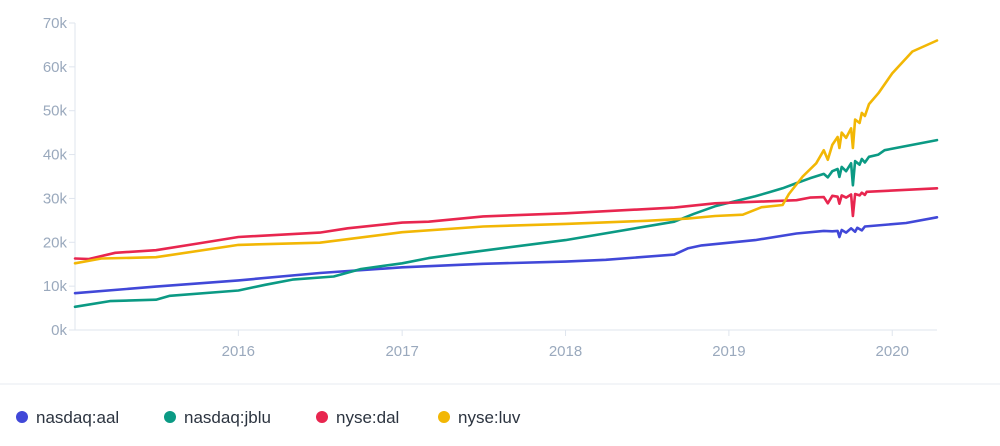  Describe the element at coordinates (506, 344) in the screenshot. I see `x-axis: 2016 2017 2018 2019 2020` at that location.